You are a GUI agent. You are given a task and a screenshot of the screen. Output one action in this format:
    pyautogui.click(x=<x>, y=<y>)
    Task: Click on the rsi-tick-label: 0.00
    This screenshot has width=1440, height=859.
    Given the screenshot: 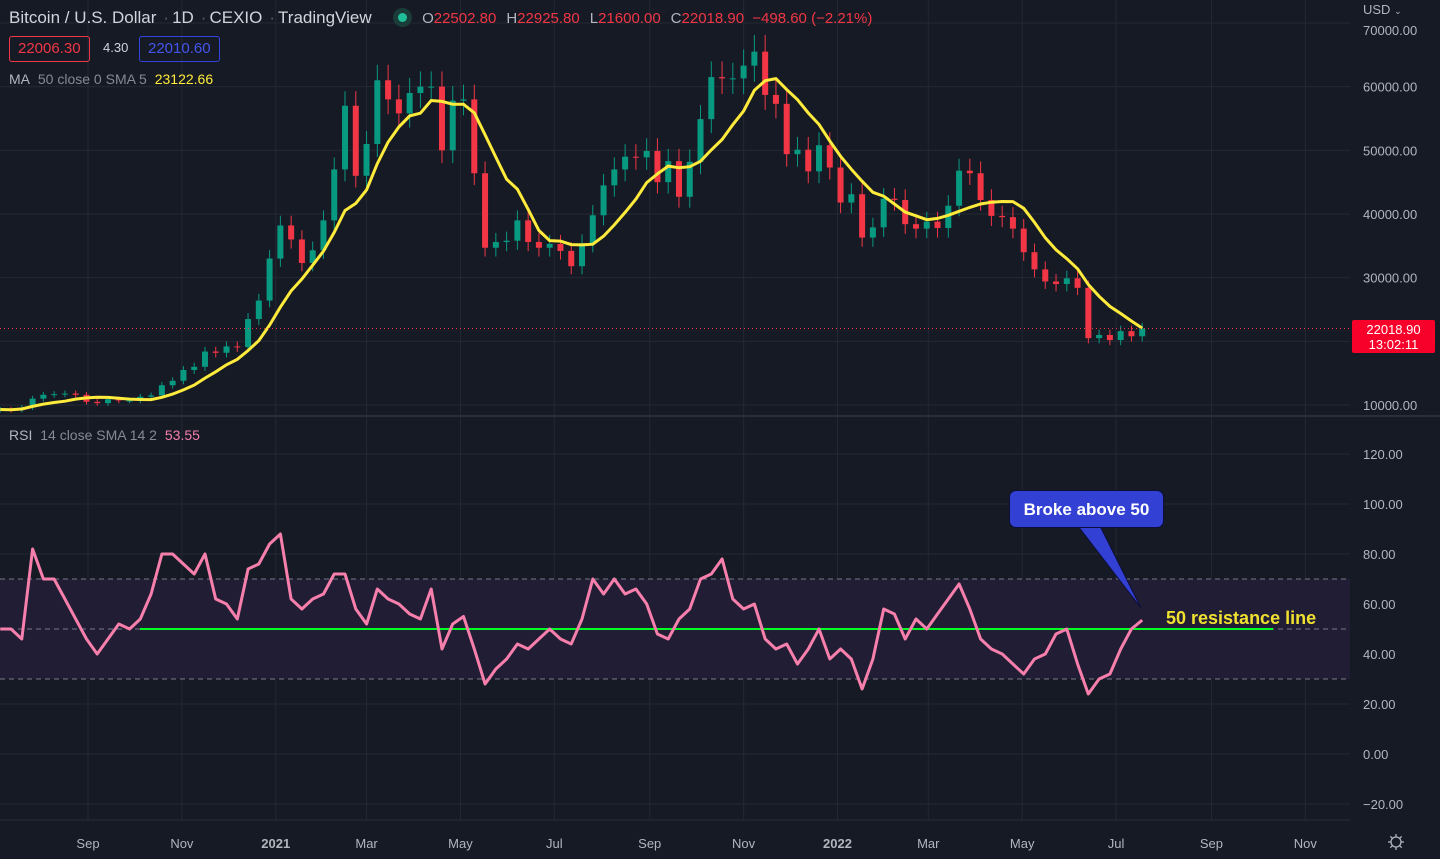 What is the action you would take?
    pyautogui.click(x=1375, y=754)
    